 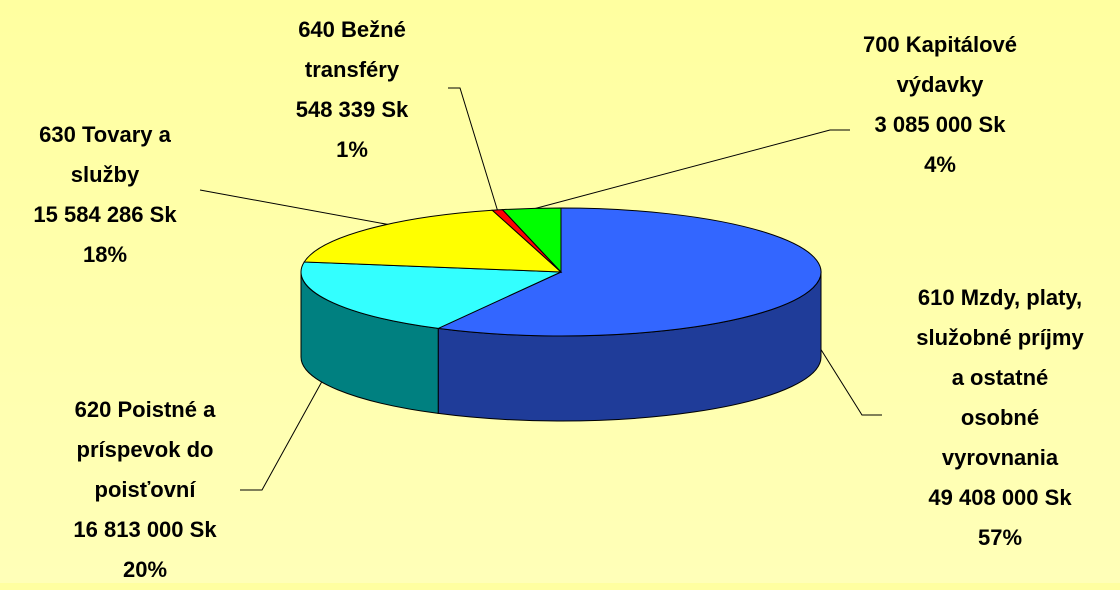 I want to click on category-label: 700 Kapitálové výdavky, so click(x=940, y=64).